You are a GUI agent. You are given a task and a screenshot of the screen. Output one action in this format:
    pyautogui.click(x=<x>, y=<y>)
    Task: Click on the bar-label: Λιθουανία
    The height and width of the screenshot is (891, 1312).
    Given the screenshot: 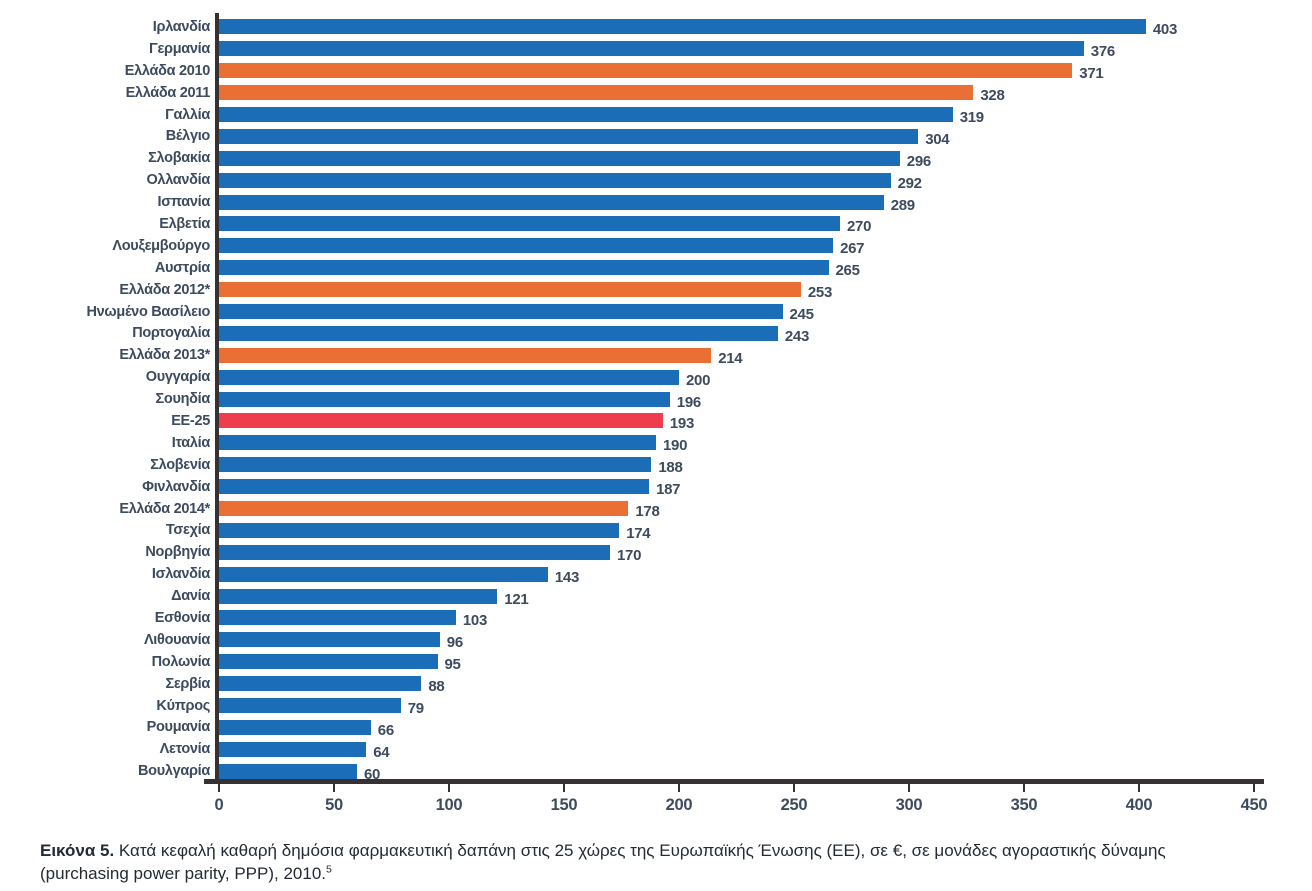 What is the action you would take?
    pyautogui.click(x=176, y=639)
    